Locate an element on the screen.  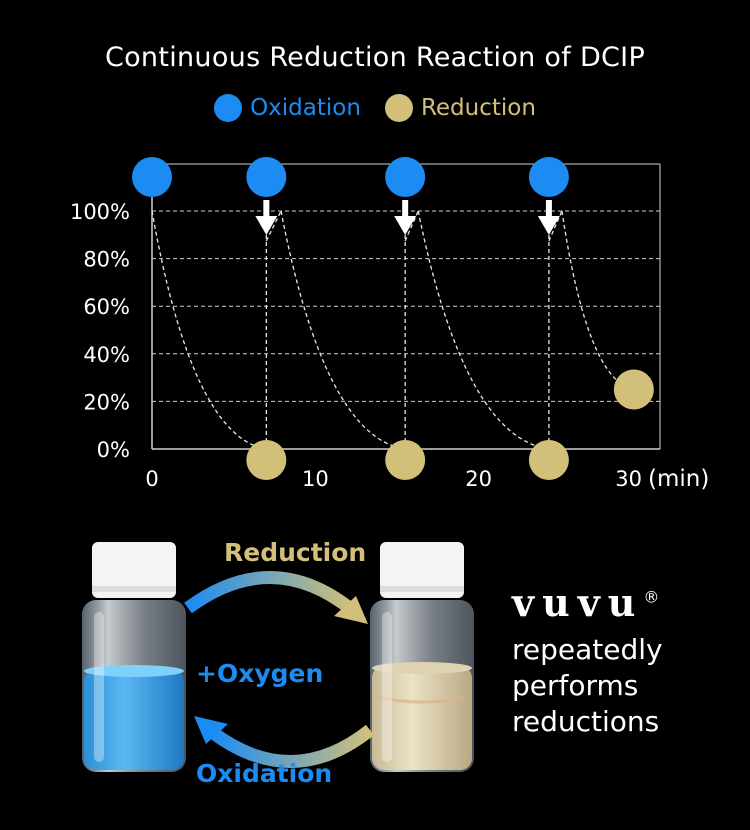
registered-mark: ® is located at coordinates (651, 597).